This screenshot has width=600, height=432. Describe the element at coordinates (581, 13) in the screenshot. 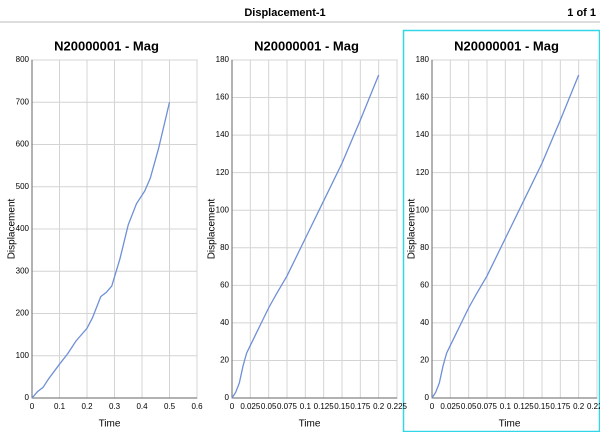

I see `page-indicator: 1 of 1` at that location.